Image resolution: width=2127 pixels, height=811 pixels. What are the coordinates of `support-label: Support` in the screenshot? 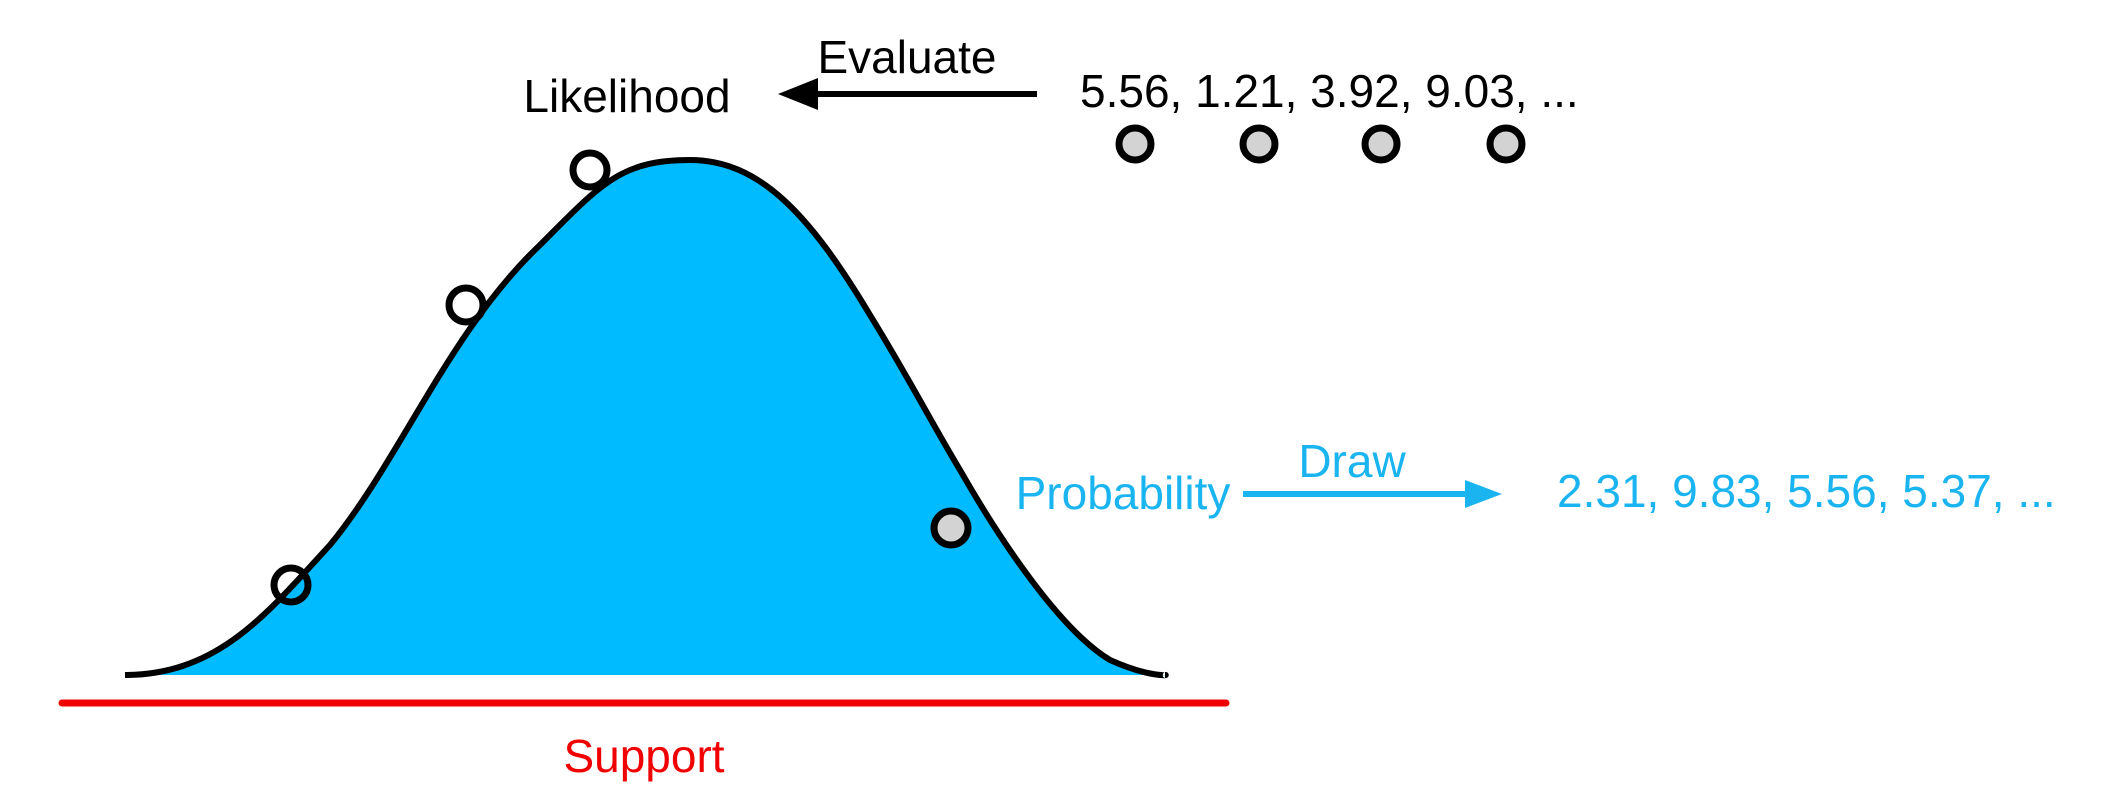 It's located at (643, 756).